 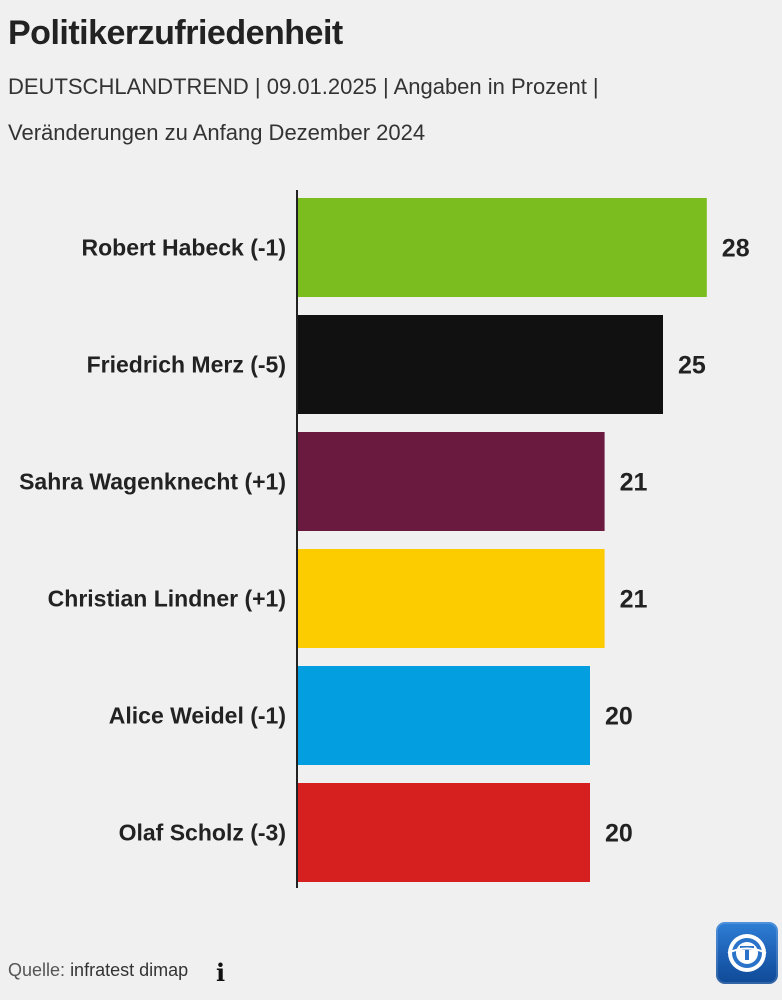 What do you see at coordinates (221, 972) in the screenshot?
I see `info-icon: i` at bounding box center [221, 972].